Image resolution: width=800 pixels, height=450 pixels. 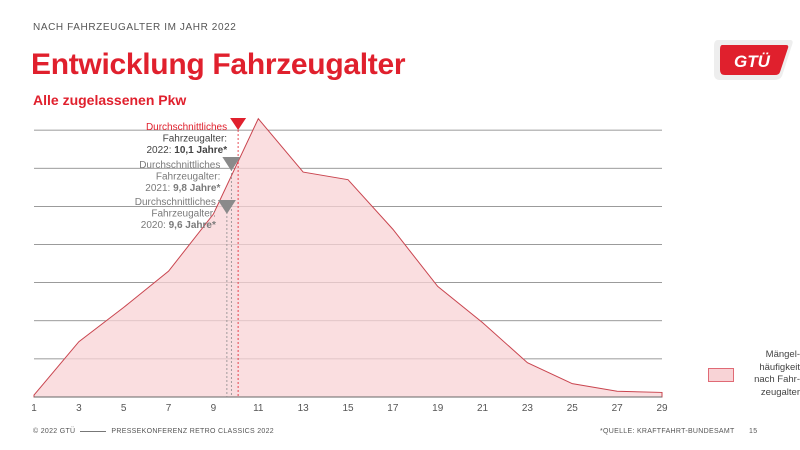 I want to click on legend-line: zeugalter, so click(x=780, y=392).